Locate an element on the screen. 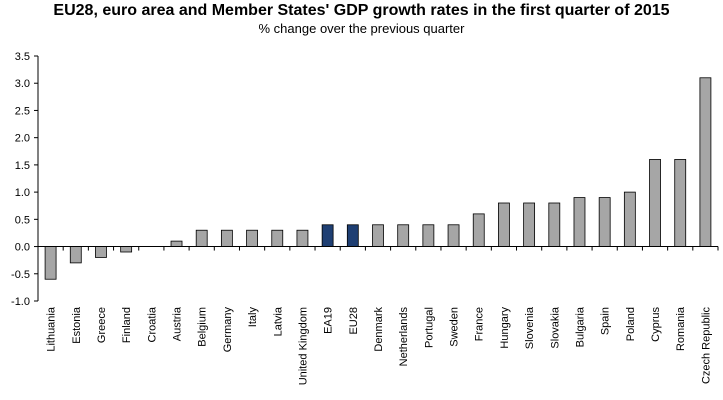 The height and width of the screenshot is (400, 723). x-tick-label: Belgium is located at coordinates (203, 327).